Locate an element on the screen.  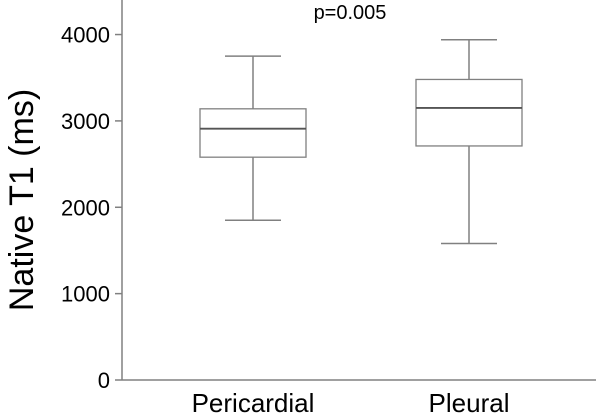
box-pleural is located at coordinates (469, 141).